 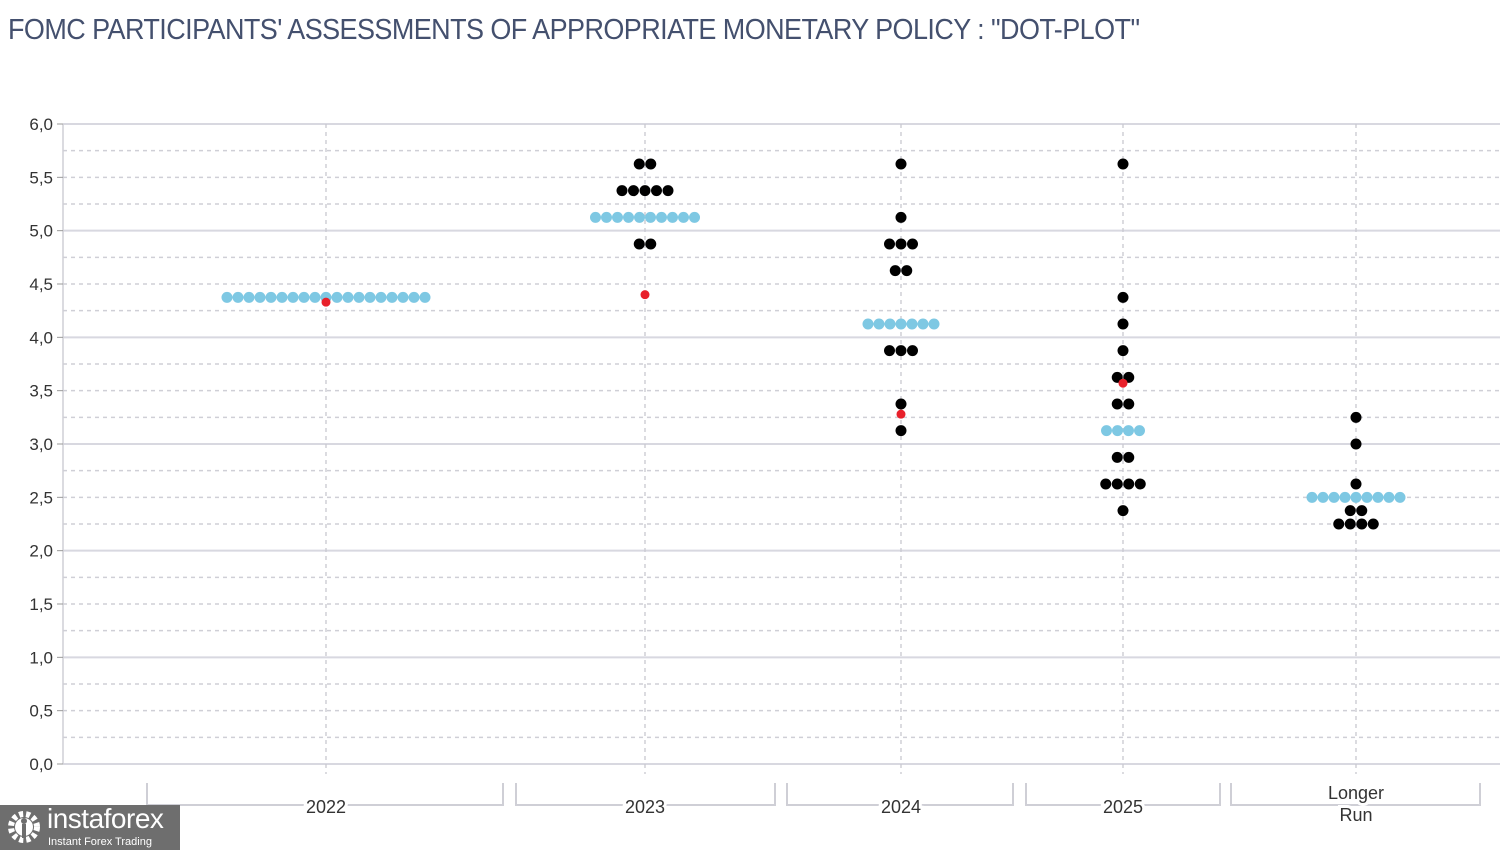 What do you see at coordinates (41, 391) in the screenshot?
I see `y-tick-label: 3,5` at bounding box center [41, 391].